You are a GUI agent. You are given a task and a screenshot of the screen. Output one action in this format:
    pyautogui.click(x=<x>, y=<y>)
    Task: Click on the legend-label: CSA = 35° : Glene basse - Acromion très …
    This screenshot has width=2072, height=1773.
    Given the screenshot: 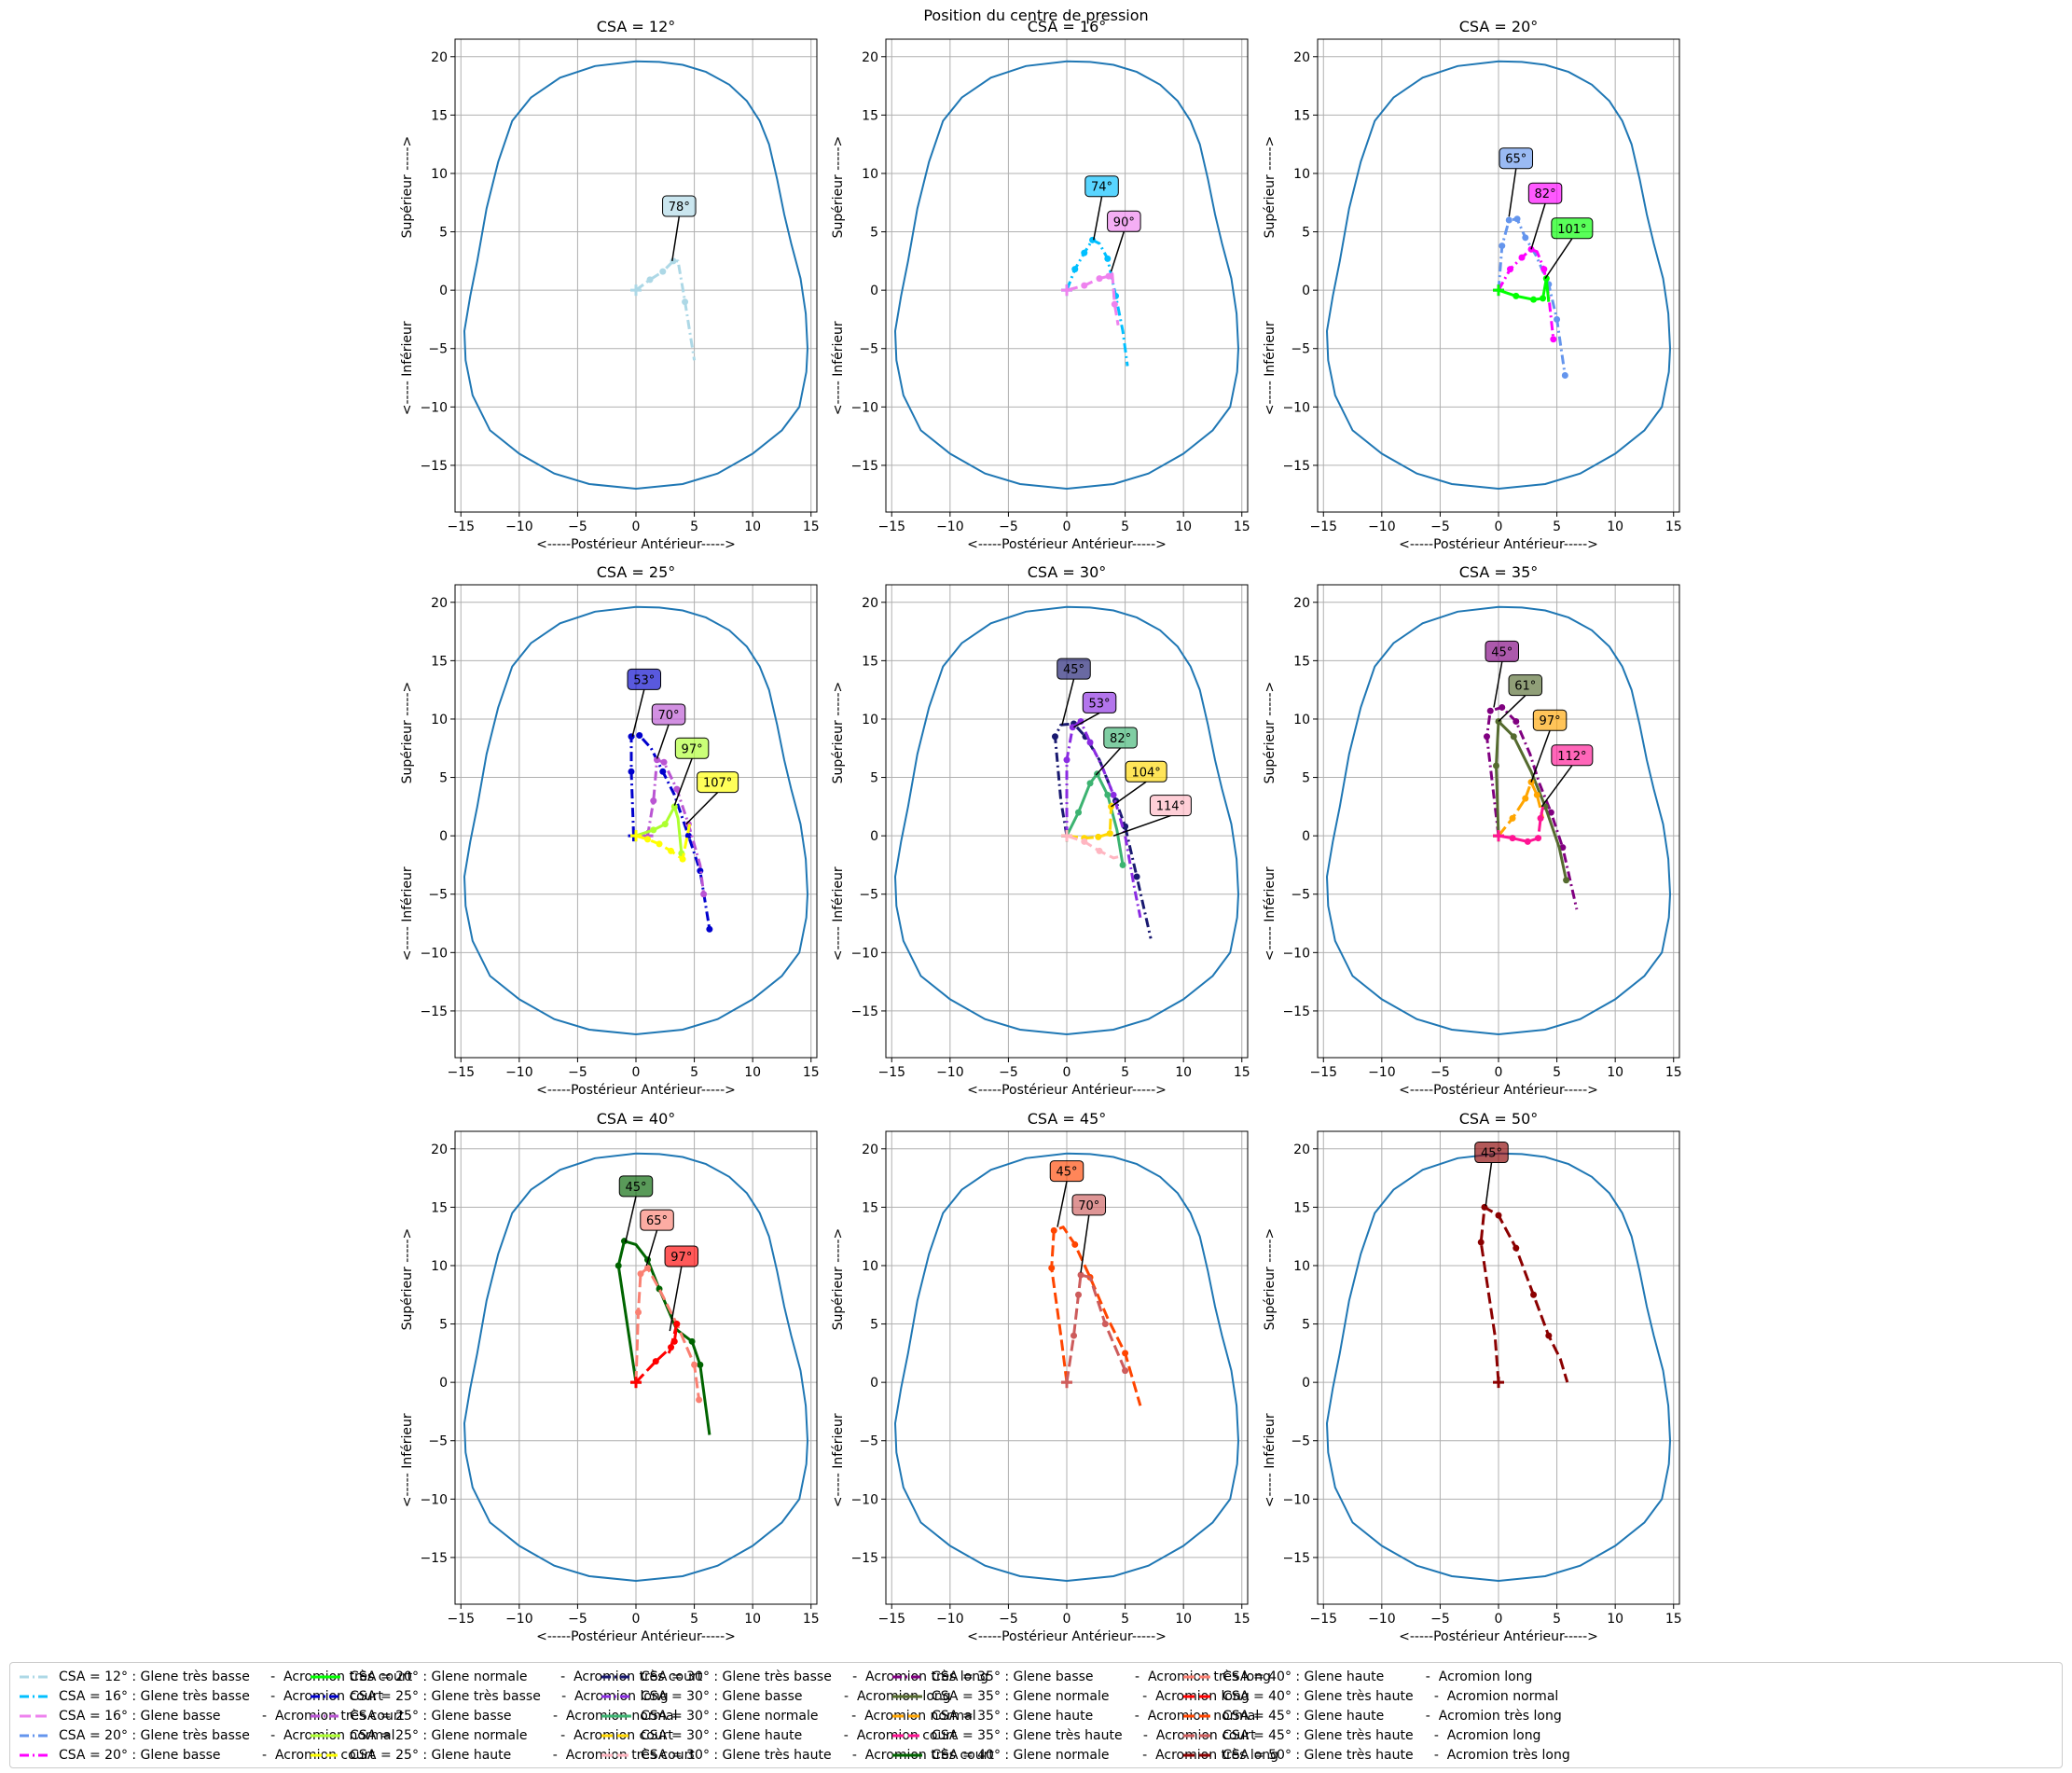 What is the action you would take?
    pyautogui.click(x=1101, y=1676)
    